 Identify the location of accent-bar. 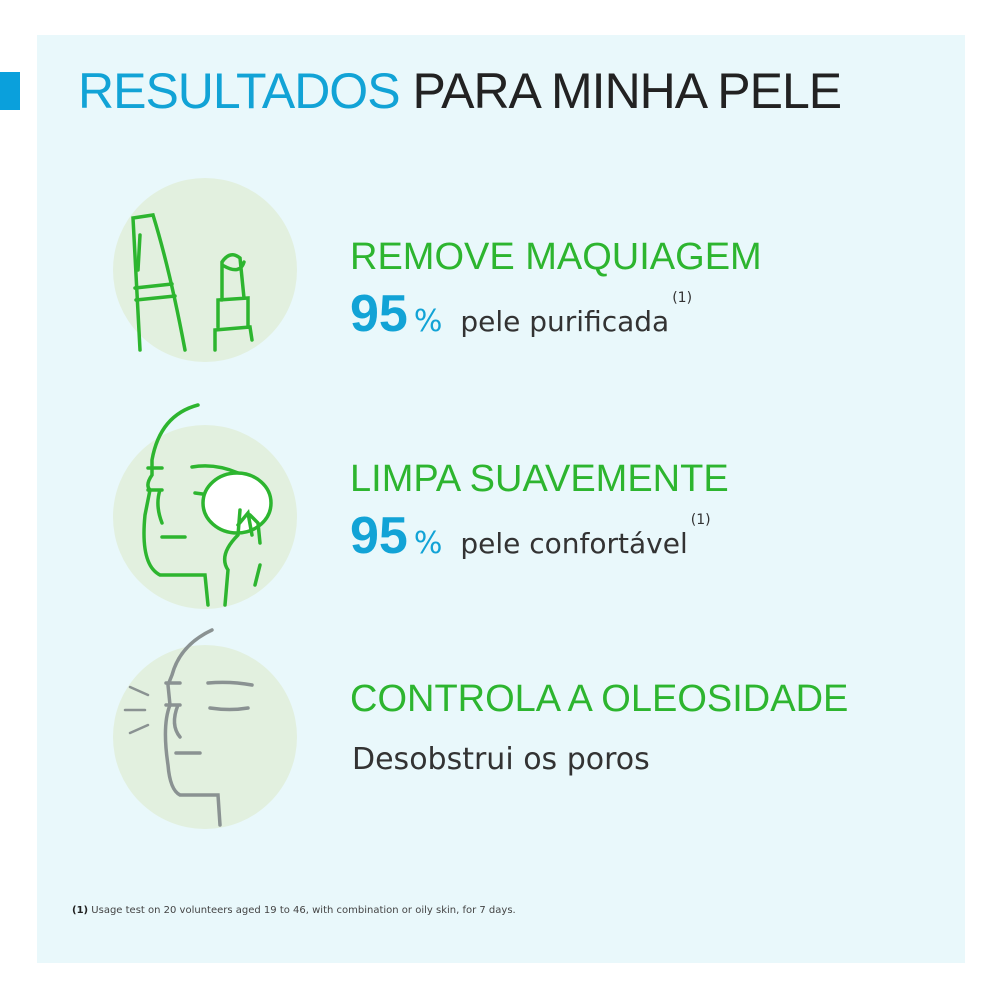
(10, 91).